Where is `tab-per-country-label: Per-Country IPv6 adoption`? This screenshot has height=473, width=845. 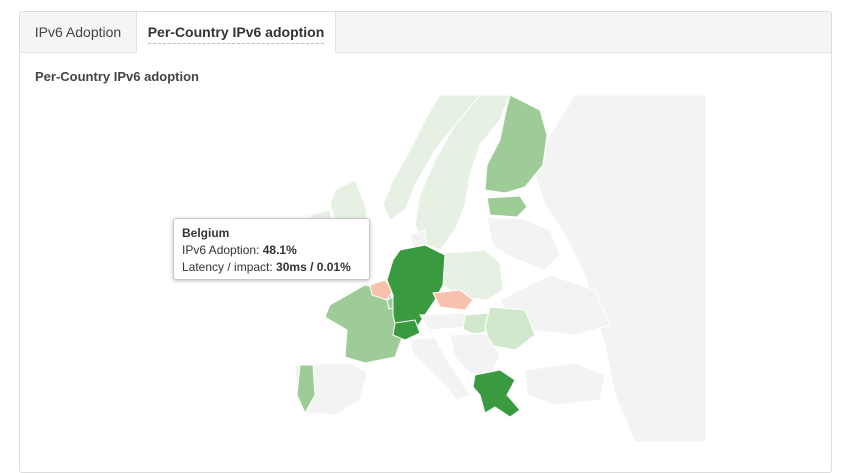
tab-per-country-label: Per-Country IPv6 adoption is located at coordinates (236, 34).